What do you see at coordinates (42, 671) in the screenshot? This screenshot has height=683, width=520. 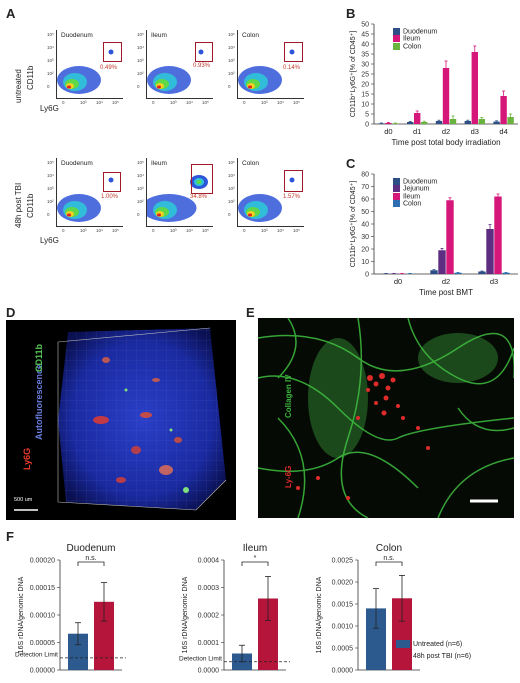 I see `y-tick-label: 0.00000` at bounding box center [42, 671].